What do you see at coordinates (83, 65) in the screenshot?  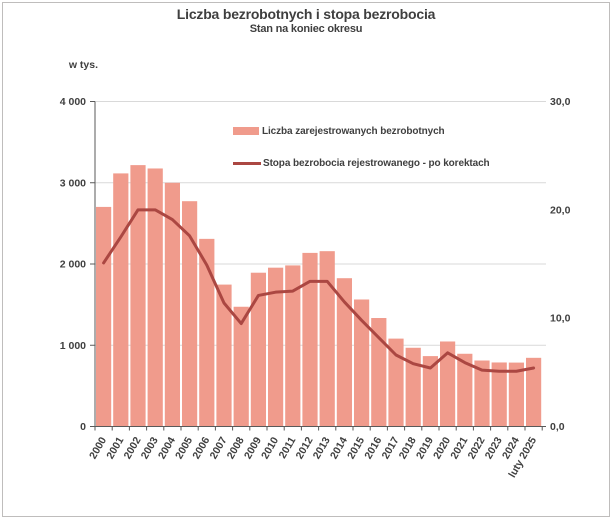 I see `left-axis-unit-label: w tys.` at bounding box center [83, 65].